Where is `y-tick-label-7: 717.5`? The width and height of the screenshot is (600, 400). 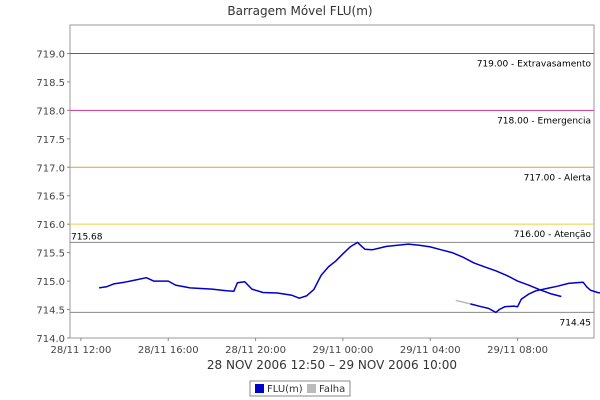
y-tick-label-7: 717.5 is located at coordinates (50, 140).